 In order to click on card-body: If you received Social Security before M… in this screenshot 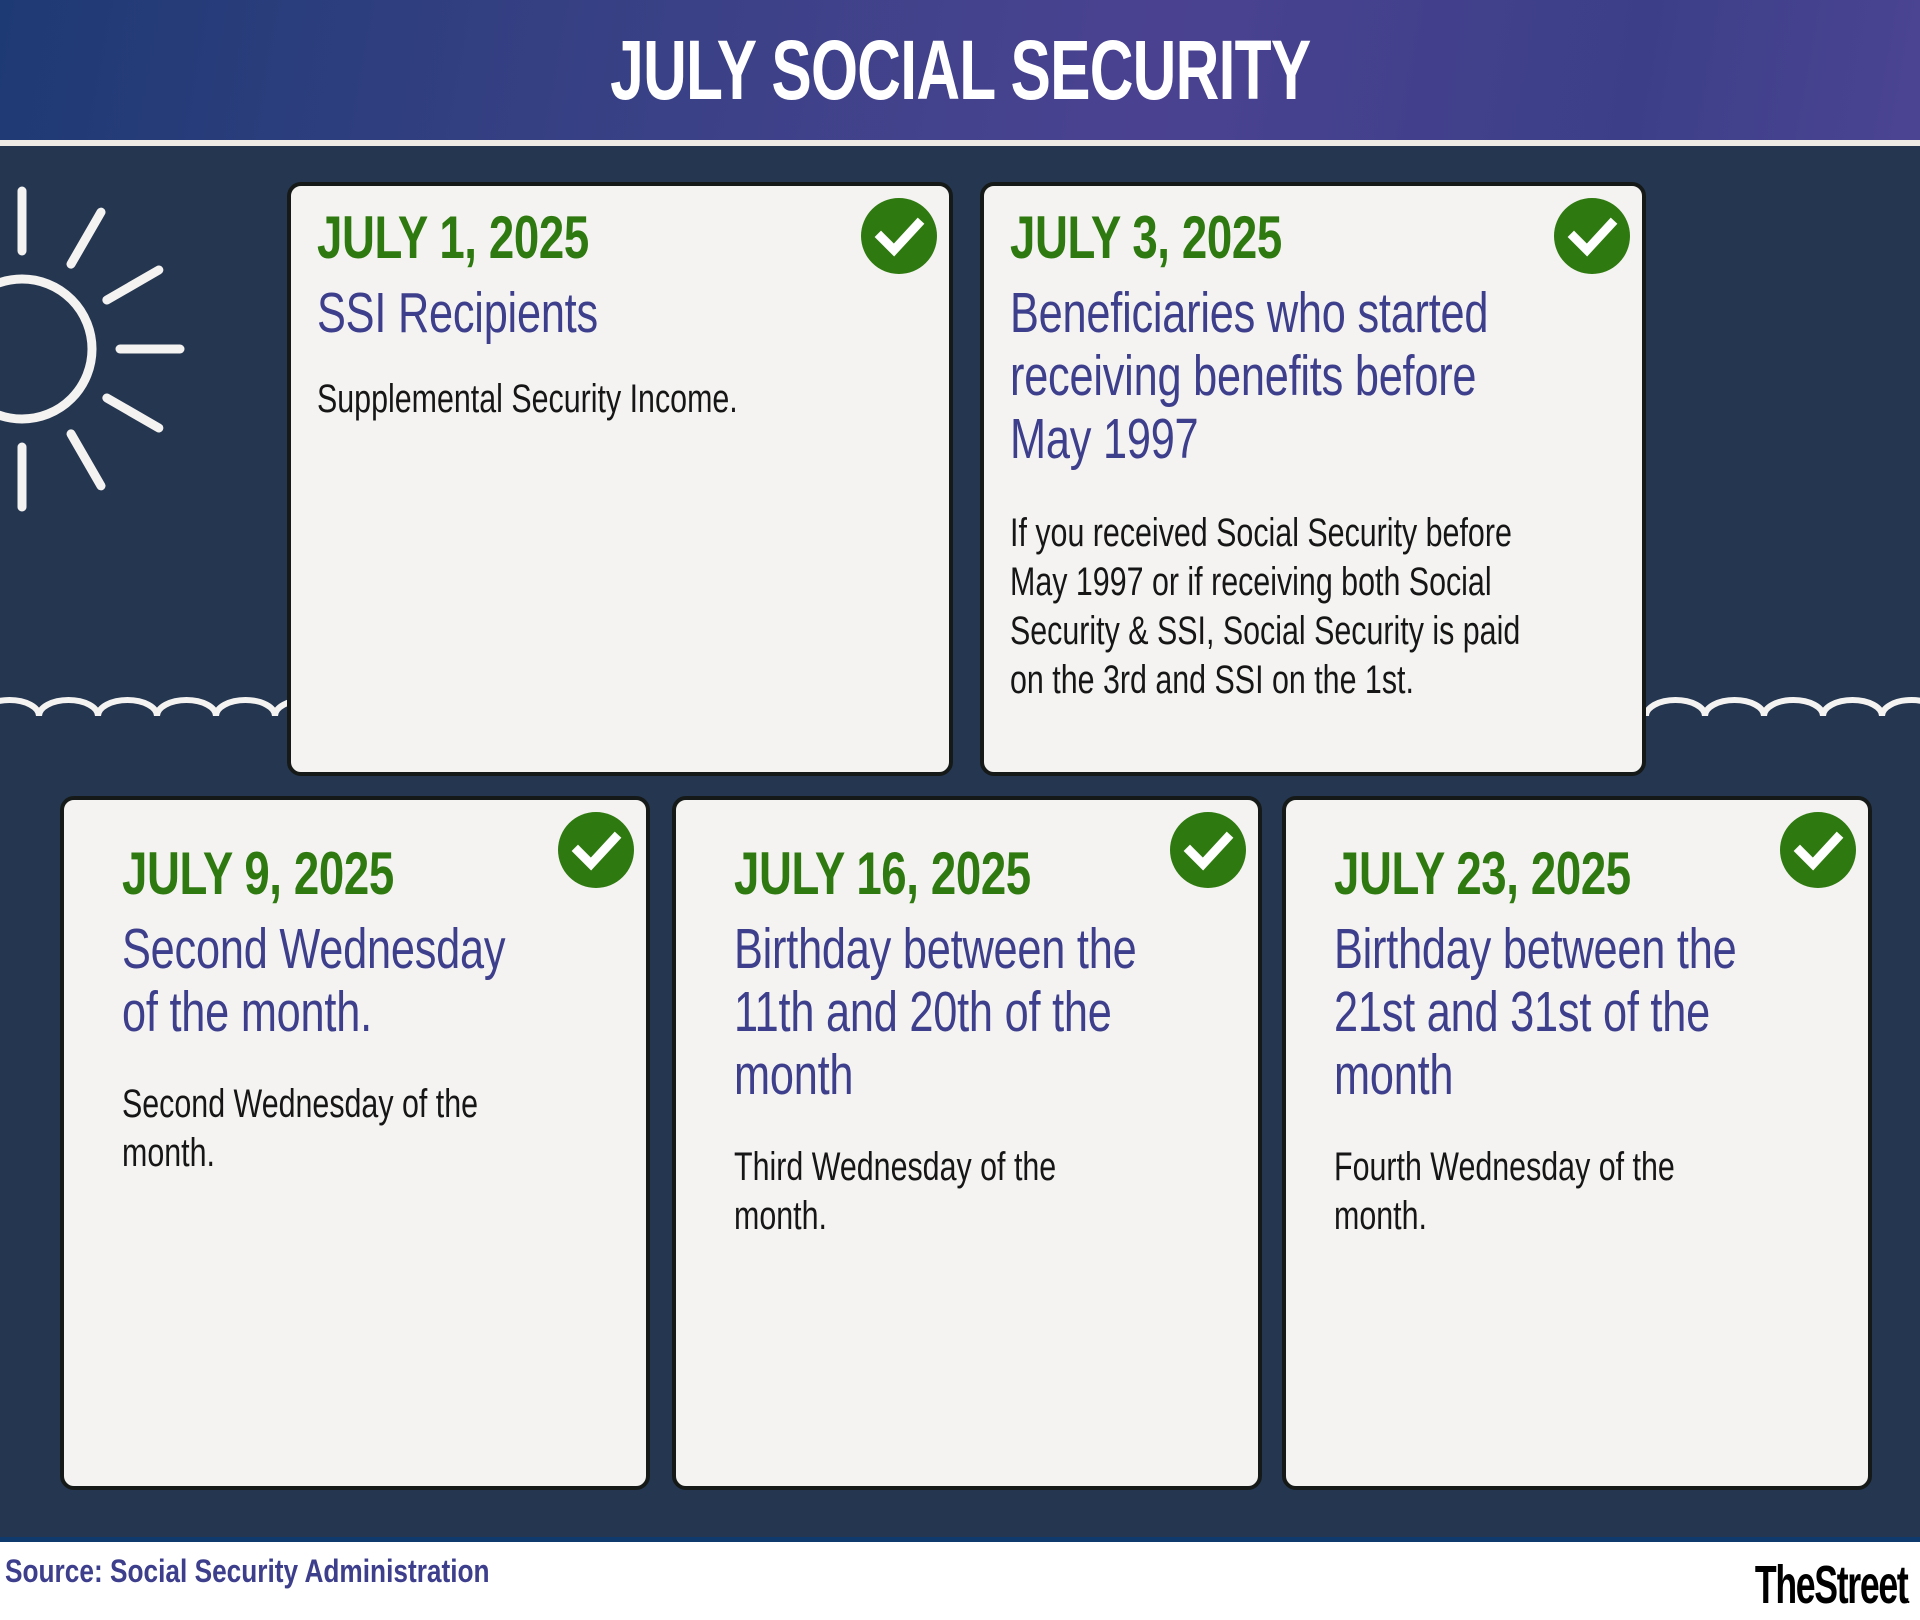, I will do `click(1265, 606)`.